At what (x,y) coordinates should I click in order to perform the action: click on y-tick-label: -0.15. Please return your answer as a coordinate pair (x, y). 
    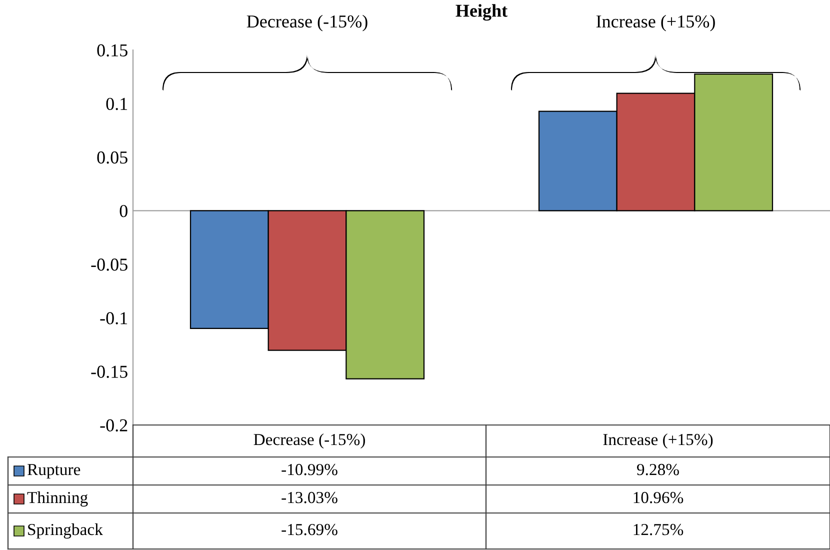
    Looking at the image, I should click on (109, 372).